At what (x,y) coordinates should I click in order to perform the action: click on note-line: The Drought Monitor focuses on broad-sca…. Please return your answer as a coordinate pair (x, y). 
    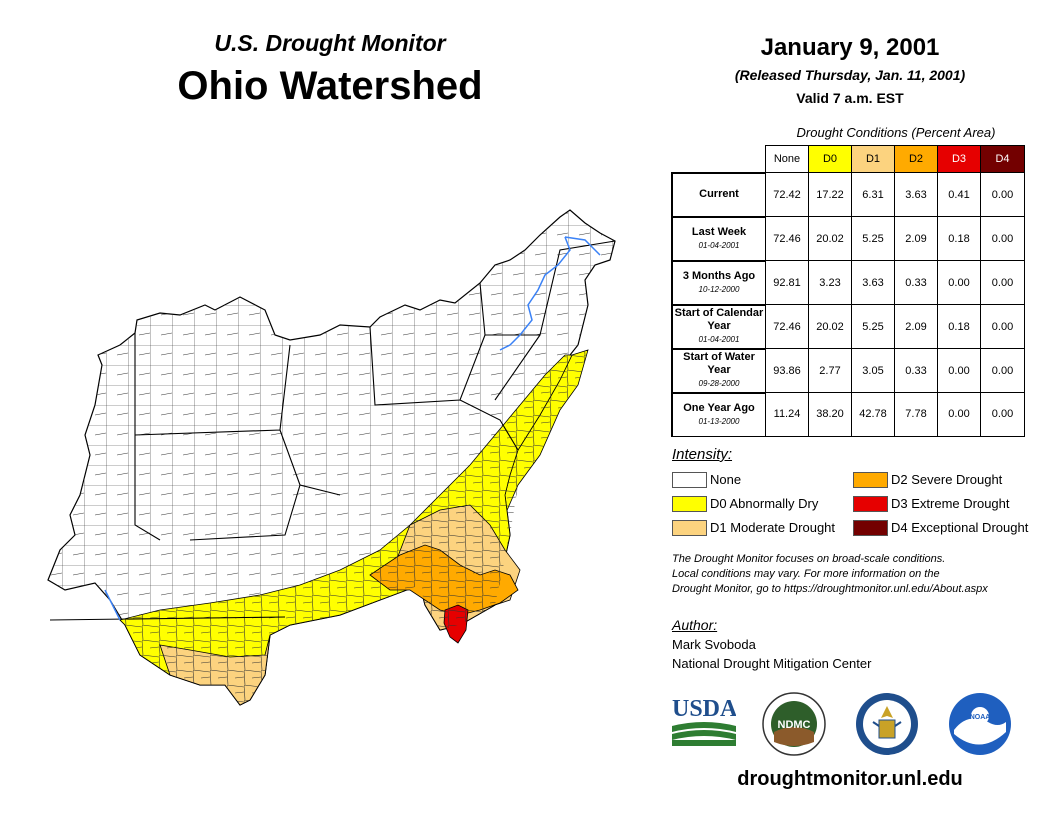
    Looking at the image, I should click on (809, 559).